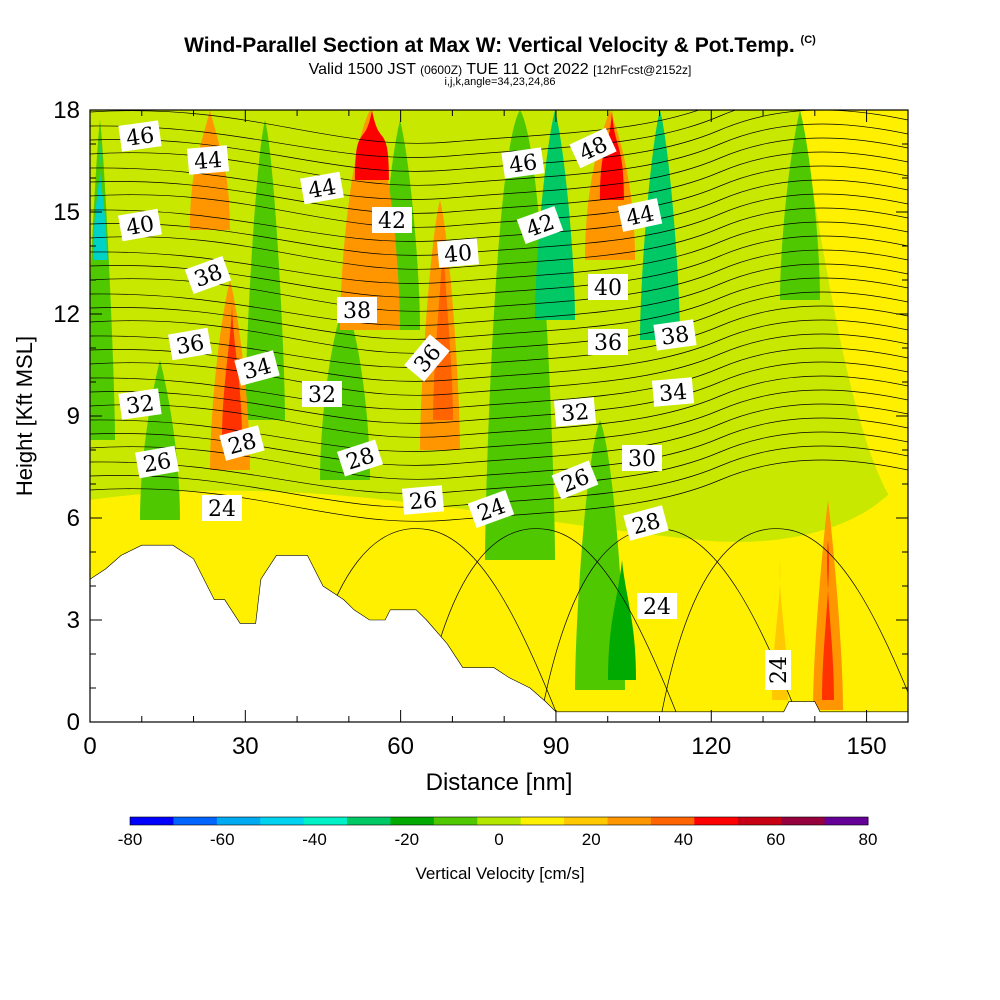 This screenshot has width=1000, height=1000. What do you see at coordinates (498, 839) in the screenshot?
I see `colorbar-tick-label: 0` at bounding box center [498, 839].